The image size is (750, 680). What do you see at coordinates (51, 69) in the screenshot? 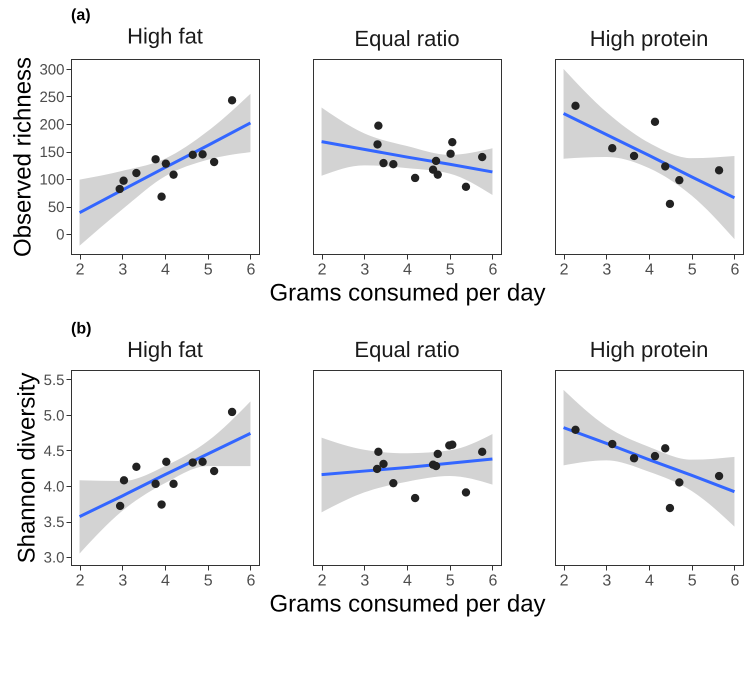
I see `y-tick-label: 300` at bounding box center [51, 69].